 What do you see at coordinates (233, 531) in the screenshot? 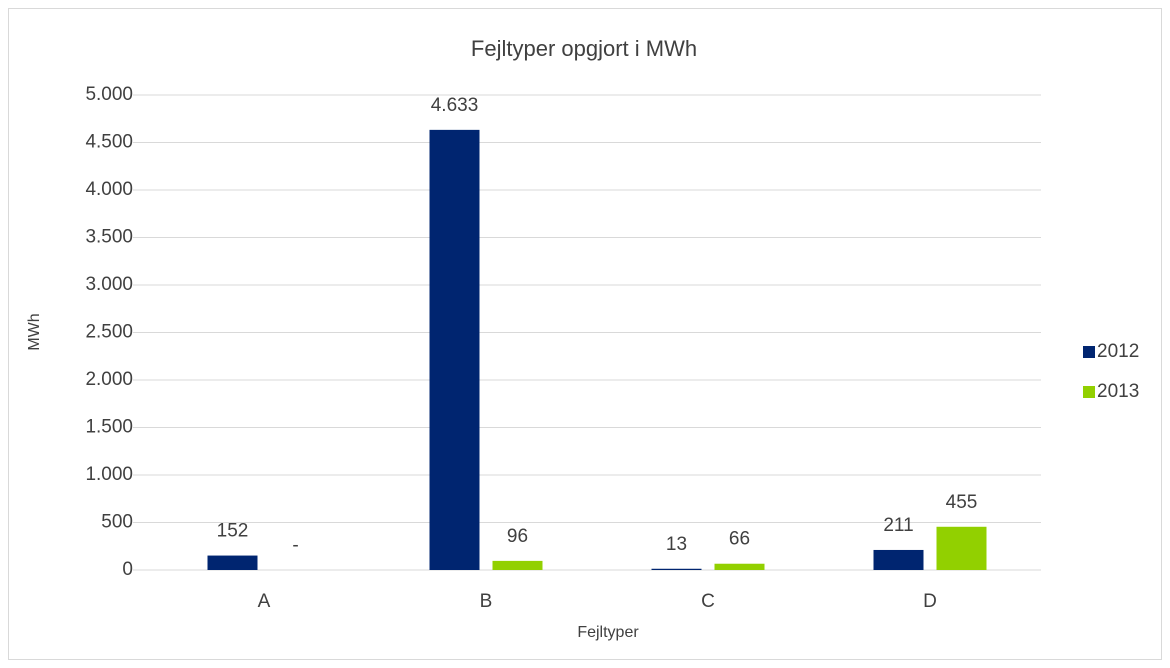
I see `value-label: 152` at bounding box center [233, 531].